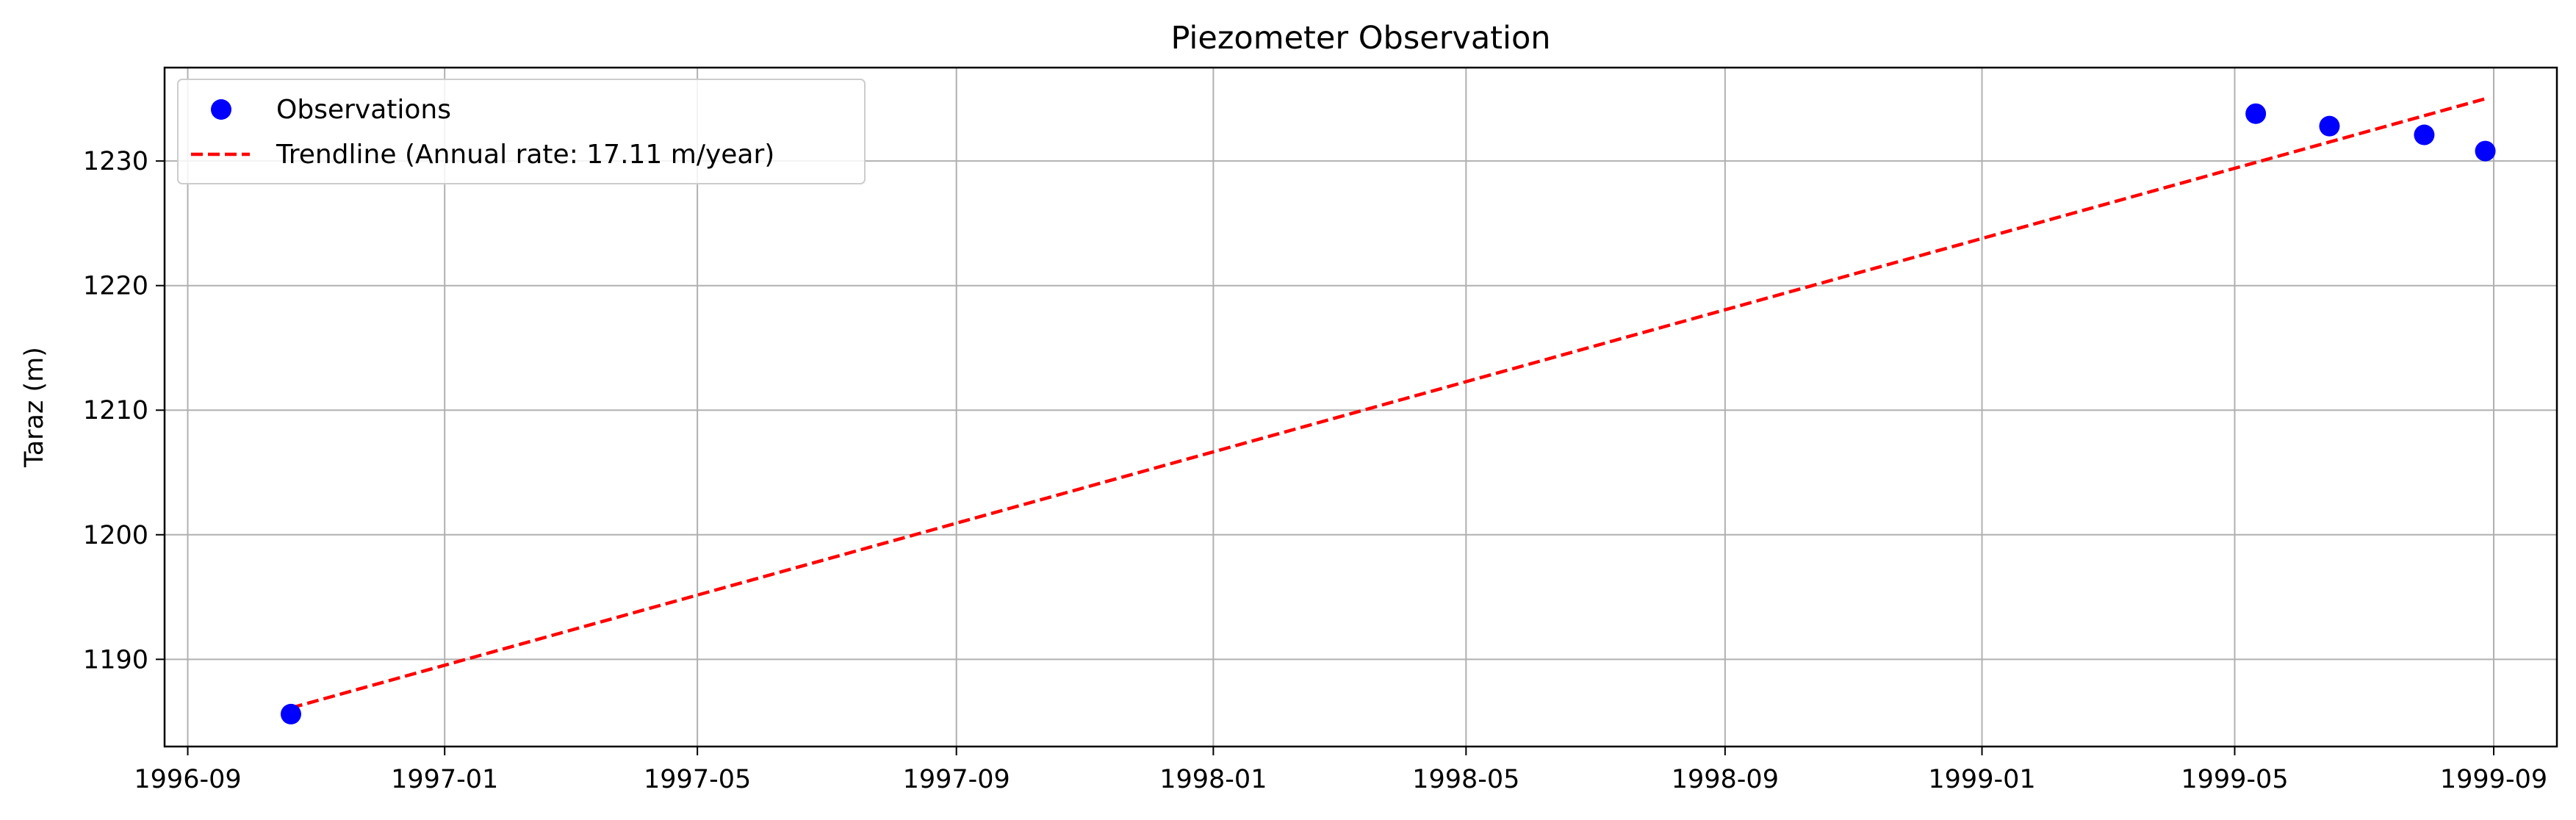 The width and height of the screenshot is (2576, 820). I want to click on y-tick-label: 1200, so click(116, 536).